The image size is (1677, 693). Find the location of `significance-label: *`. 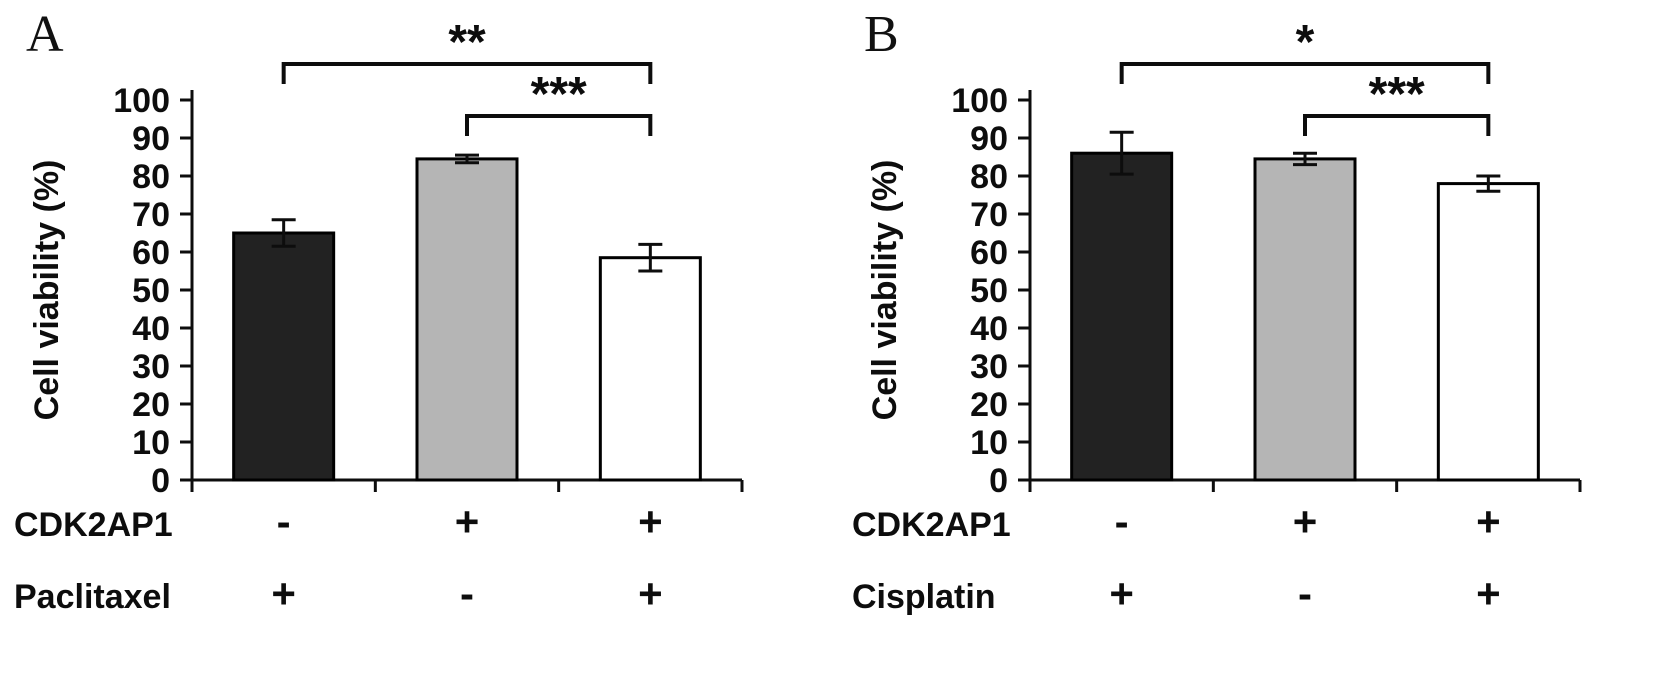

significance-label: * is located at coordinates (1305, 42).